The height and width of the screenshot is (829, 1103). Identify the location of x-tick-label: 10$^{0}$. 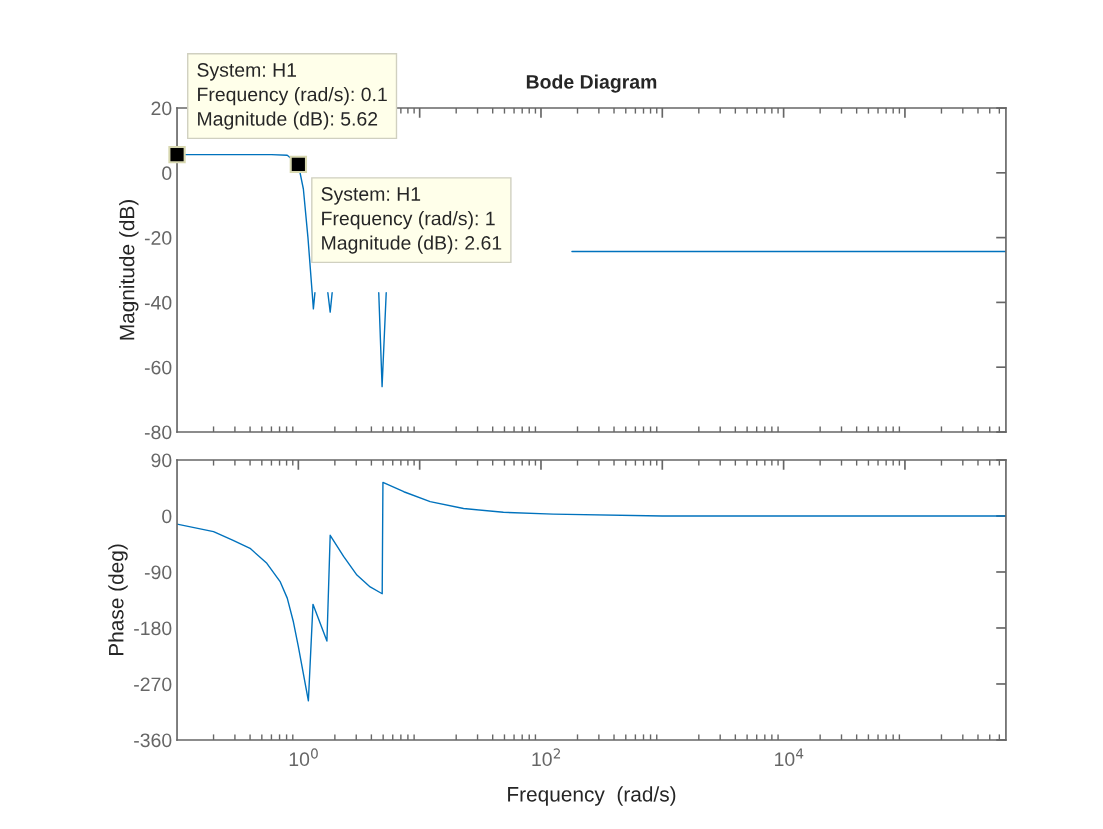
(303, 757).